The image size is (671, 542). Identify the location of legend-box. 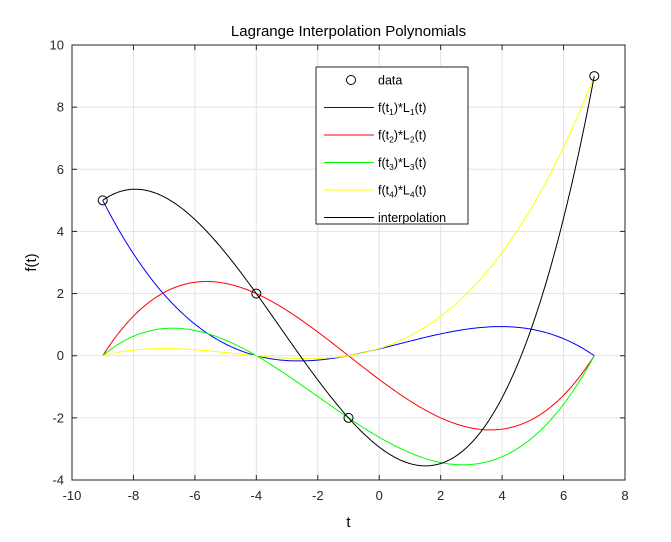
(392, 145).